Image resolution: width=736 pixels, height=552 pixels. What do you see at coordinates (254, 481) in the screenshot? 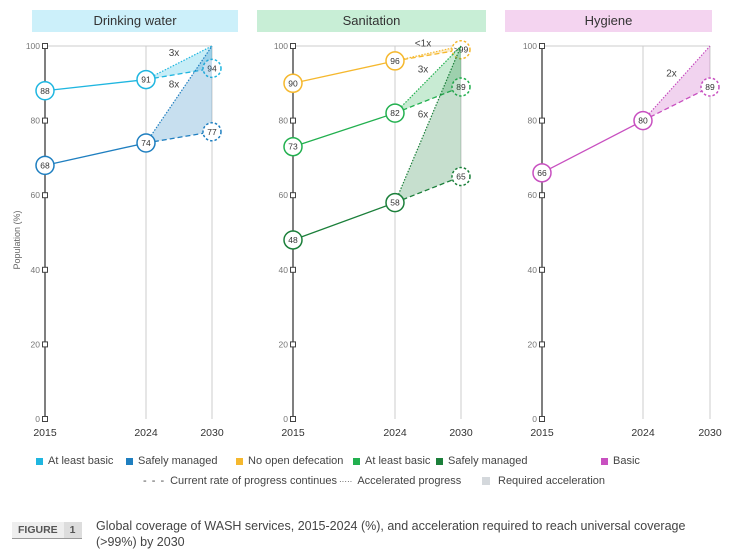
I see `legend-label: Current rate of progress continues` at bounding box center [254, 481].